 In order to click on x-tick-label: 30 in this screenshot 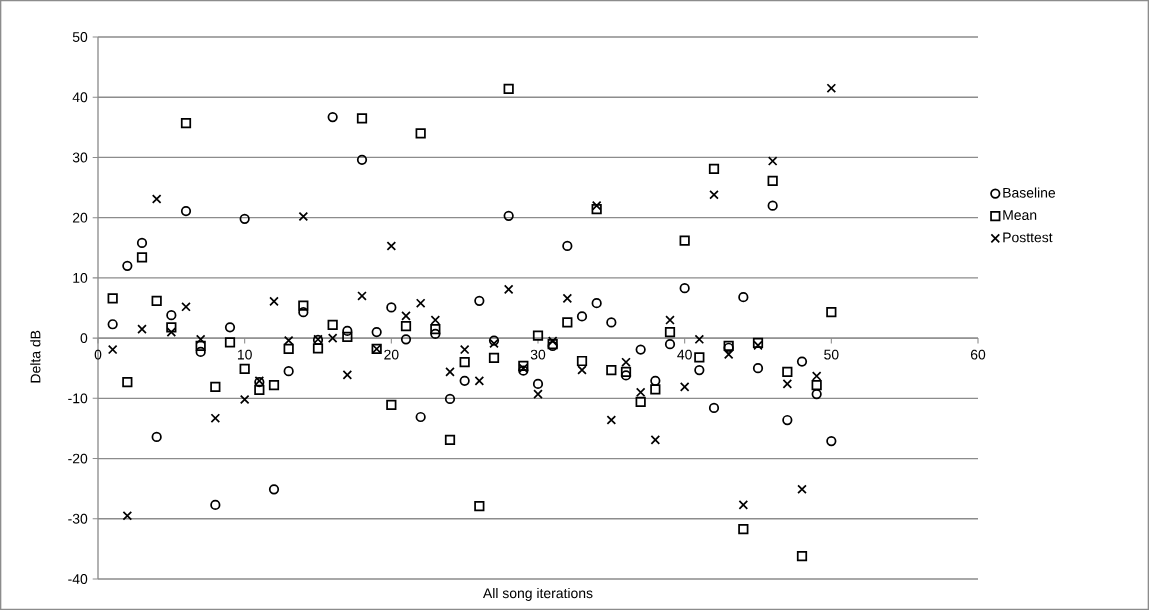, I will do `click(538, 354)`.